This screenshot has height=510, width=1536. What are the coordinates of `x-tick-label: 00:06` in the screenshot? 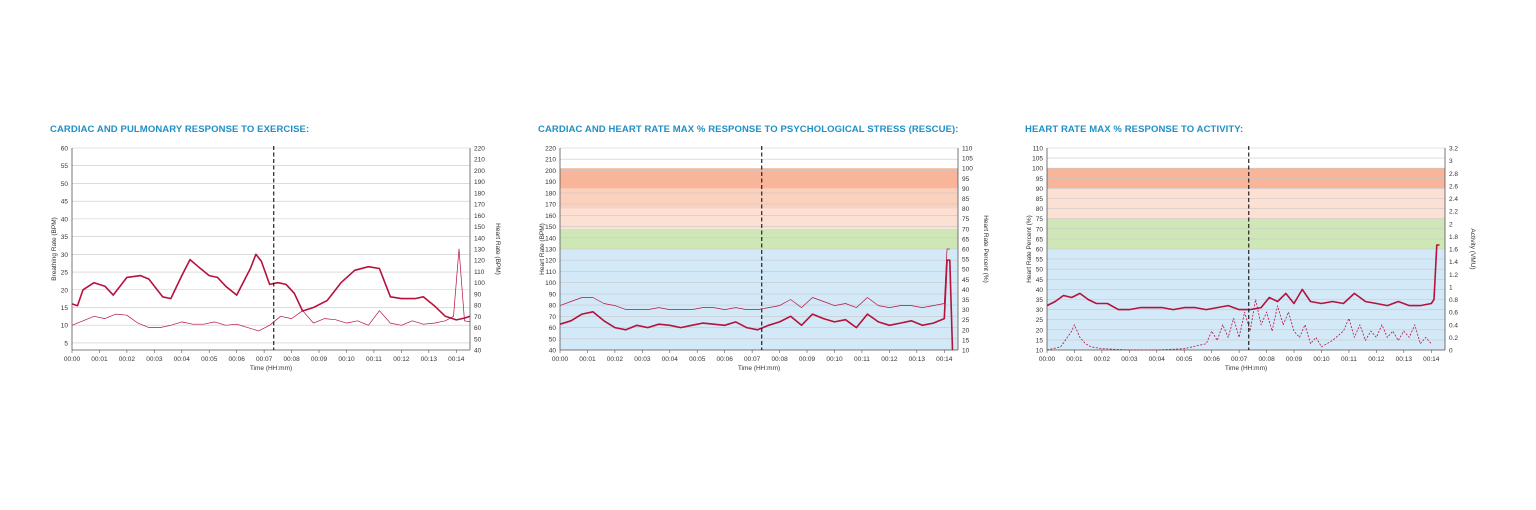 It's located at (1212, 359).